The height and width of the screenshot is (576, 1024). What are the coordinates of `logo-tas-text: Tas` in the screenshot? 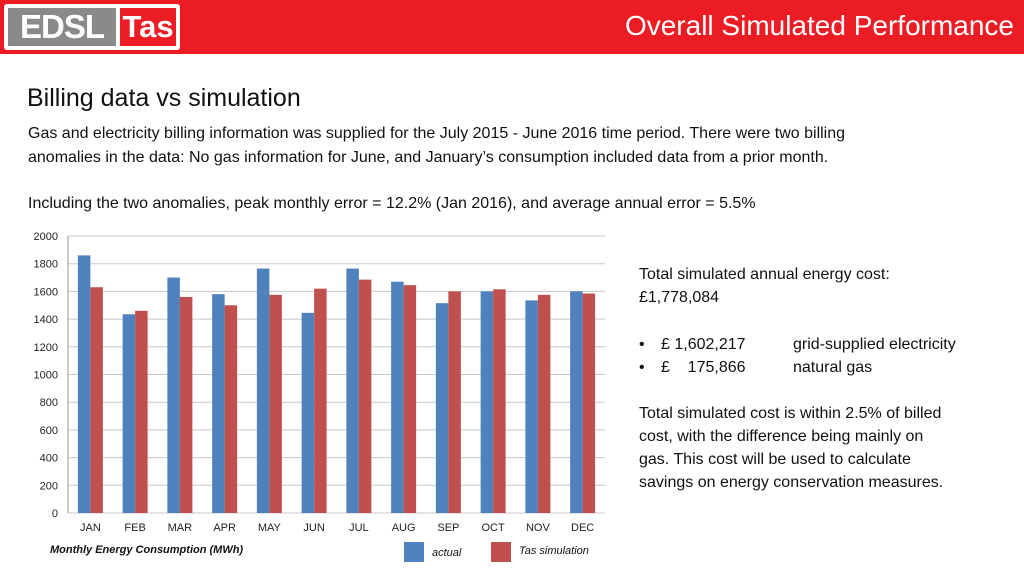 It's located at (148, 27).